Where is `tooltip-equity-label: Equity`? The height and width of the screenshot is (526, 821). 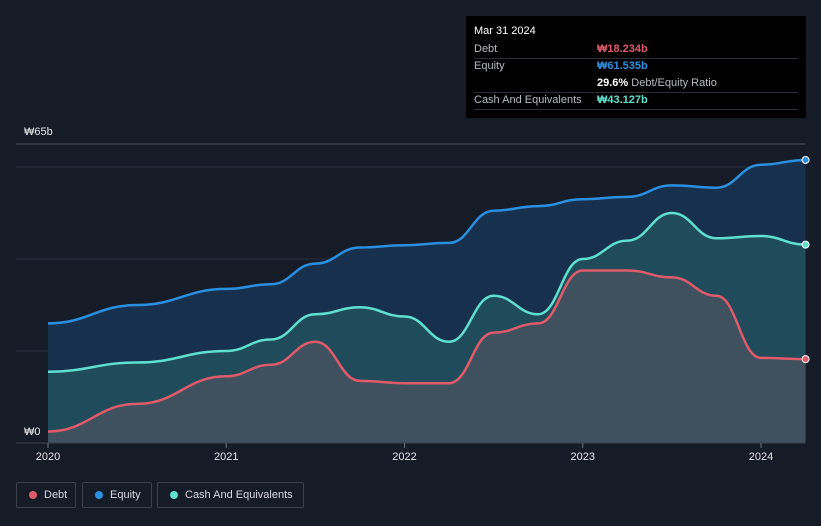 tooltip-equity-label: Equity is located at coordinates (489, 66).